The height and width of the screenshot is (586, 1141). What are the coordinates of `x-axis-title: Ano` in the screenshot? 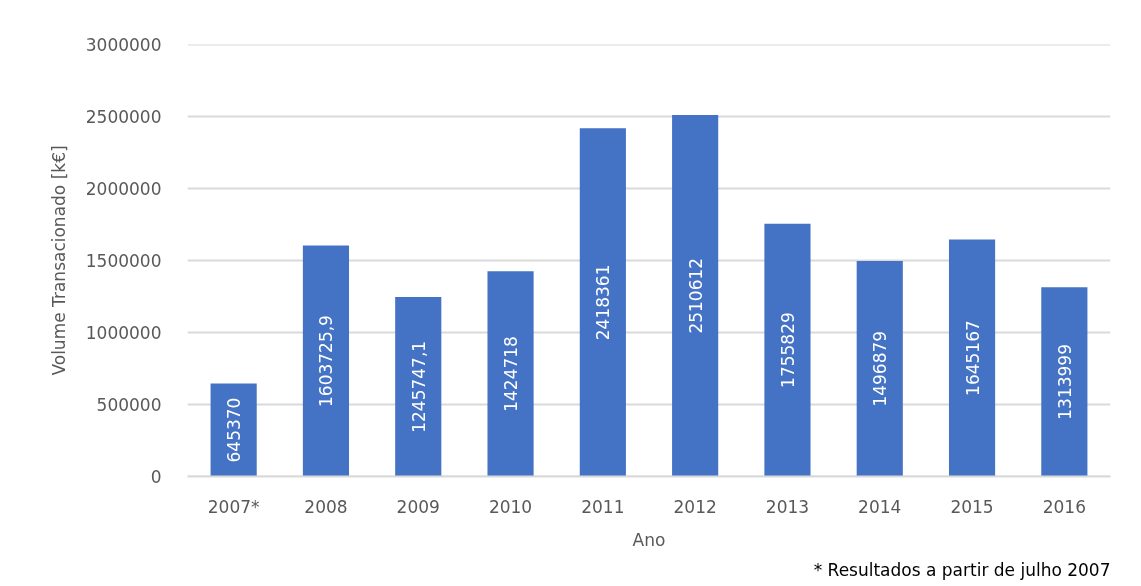 It's located at (649, 539).